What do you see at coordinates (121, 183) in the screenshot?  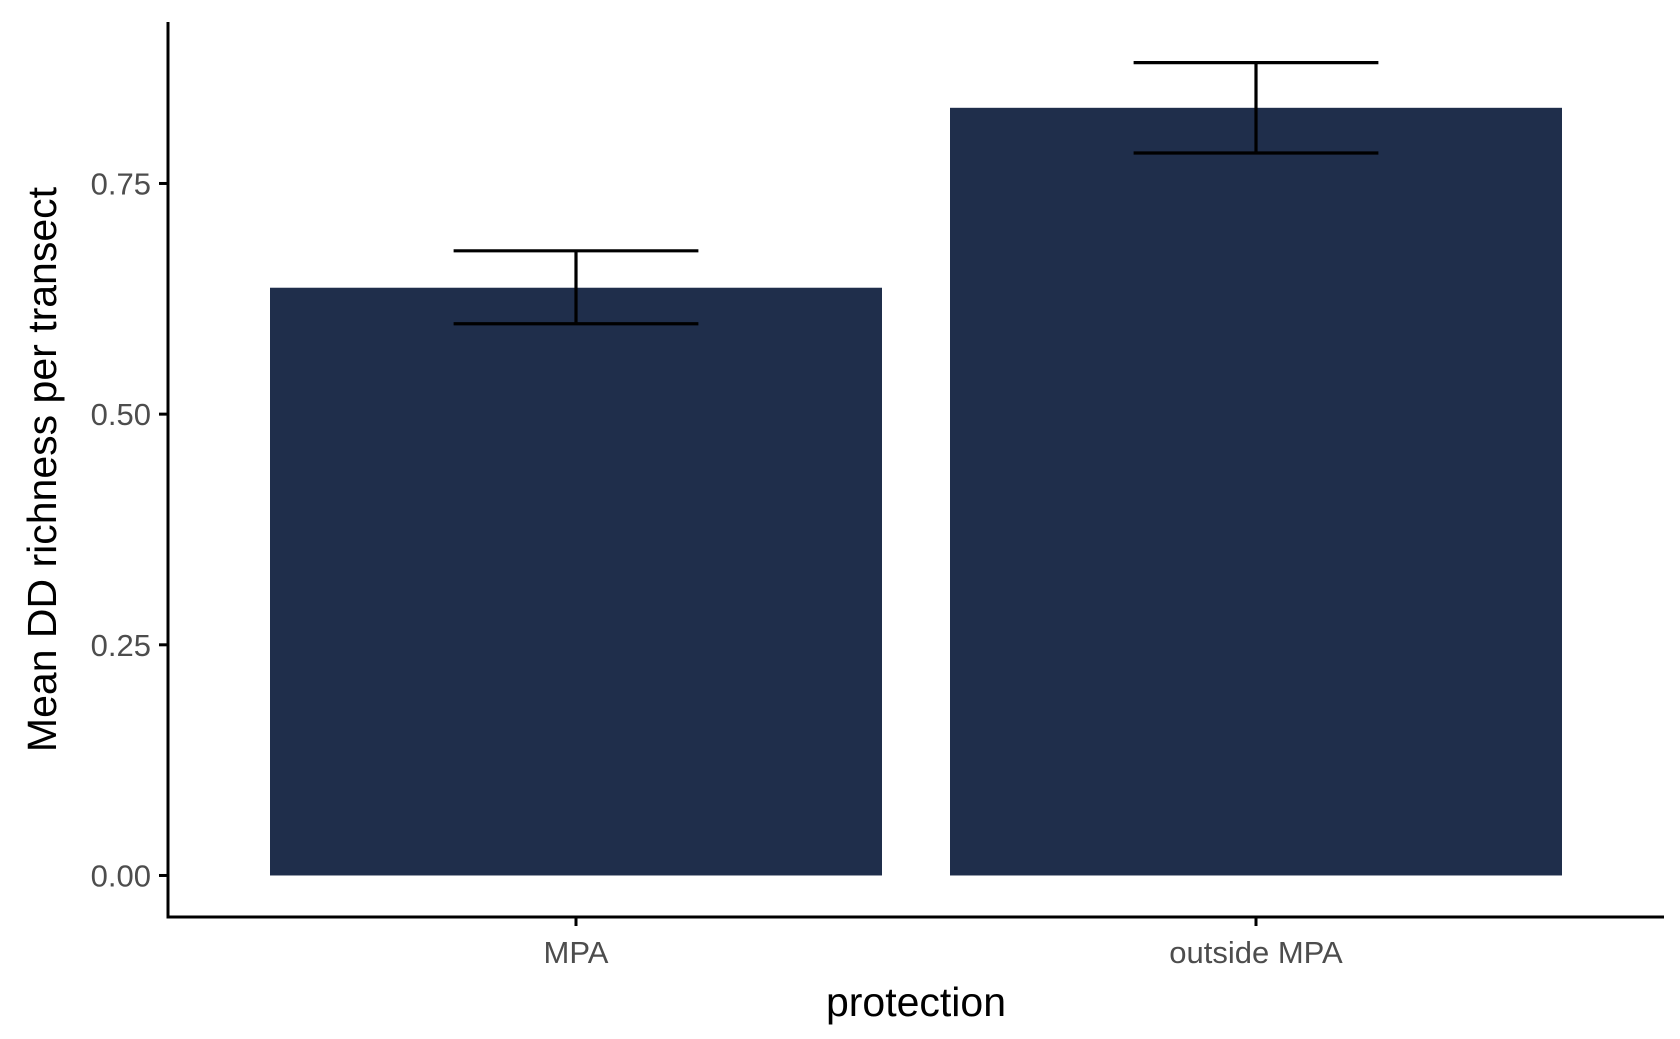 I see `y-tick-label: 0.75` at bounding box center [121, 183].